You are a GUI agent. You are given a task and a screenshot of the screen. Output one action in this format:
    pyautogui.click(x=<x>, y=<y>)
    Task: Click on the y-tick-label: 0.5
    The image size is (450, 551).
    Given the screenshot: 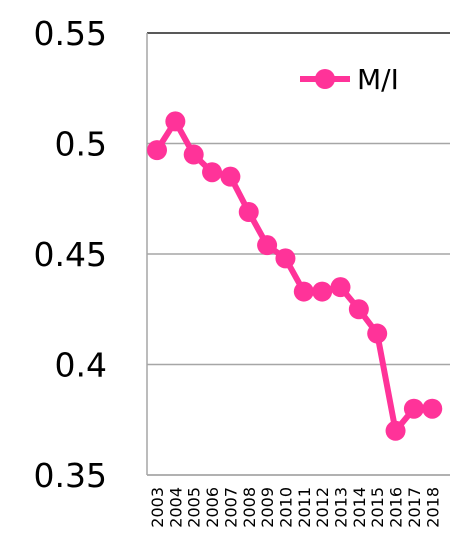 What is the action you would take?
    pyautogui.click(x=81, y=144)
    